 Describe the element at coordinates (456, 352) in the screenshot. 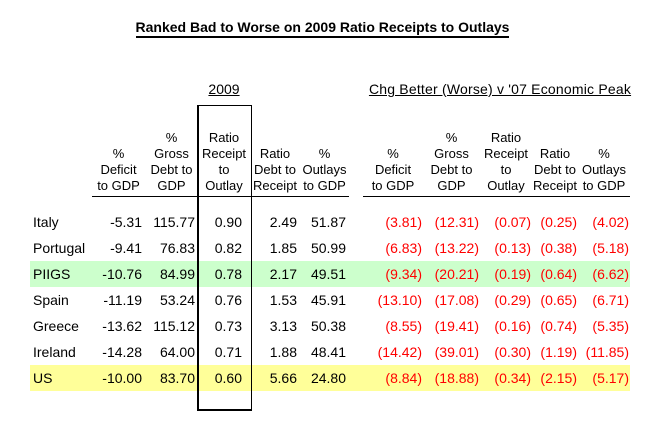

I see `value-chg-cell: (39.01)` at that location.